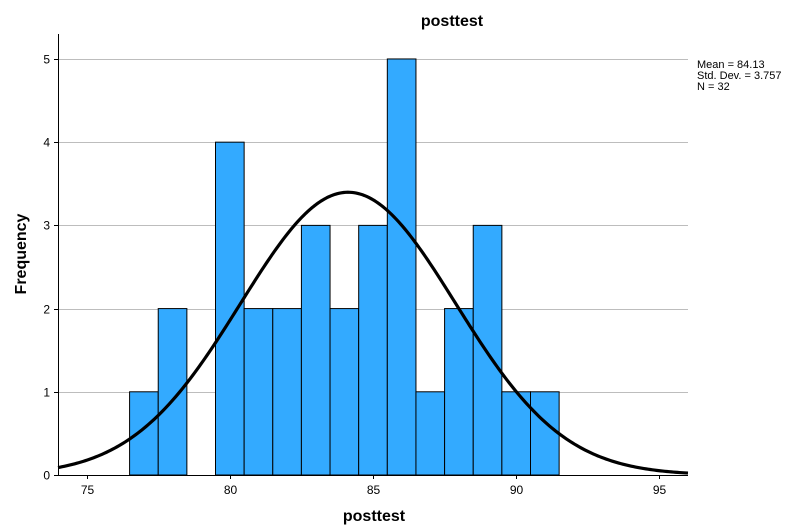  Describe the element at coordinates (739, 76) in the screenshot. I see `stats-std-dev: Std. Dev. = 3.757` at that location.